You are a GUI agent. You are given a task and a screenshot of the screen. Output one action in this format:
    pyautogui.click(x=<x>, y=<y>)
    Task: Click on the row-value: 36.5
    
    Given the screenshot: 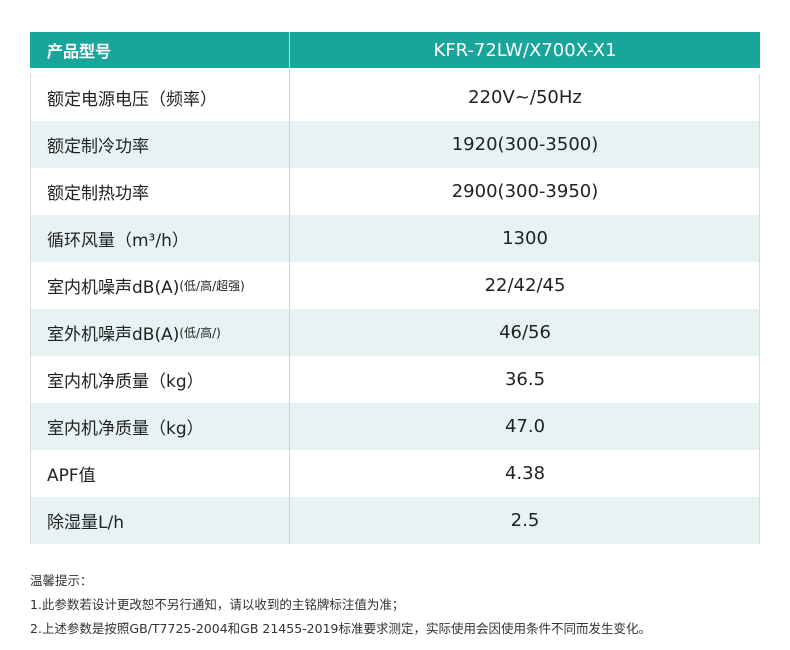 What is the action you would take?
    pyautogui.click(x=525, y=379)
    